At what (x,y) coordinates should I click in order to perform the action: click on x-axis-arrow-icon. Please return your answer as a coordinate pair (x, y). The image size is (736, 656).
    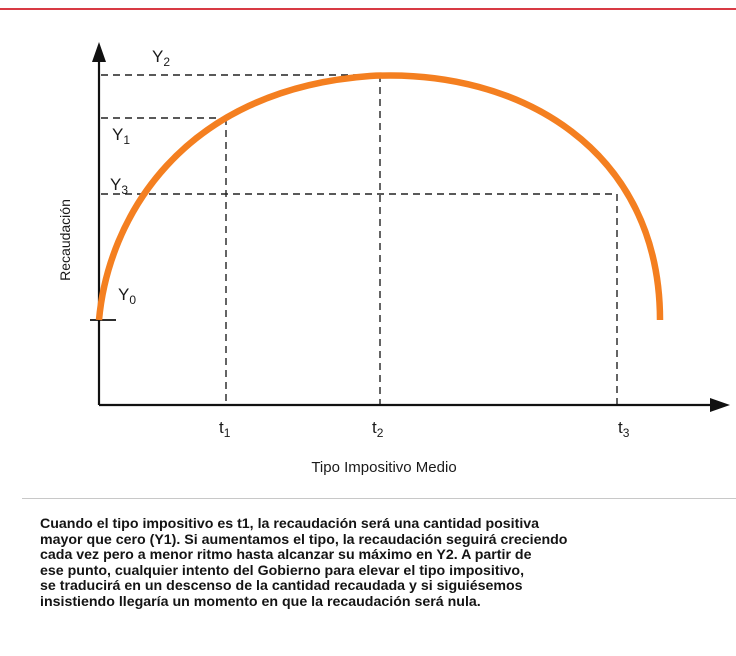
    Looking at the image, I should click on (720, 405).